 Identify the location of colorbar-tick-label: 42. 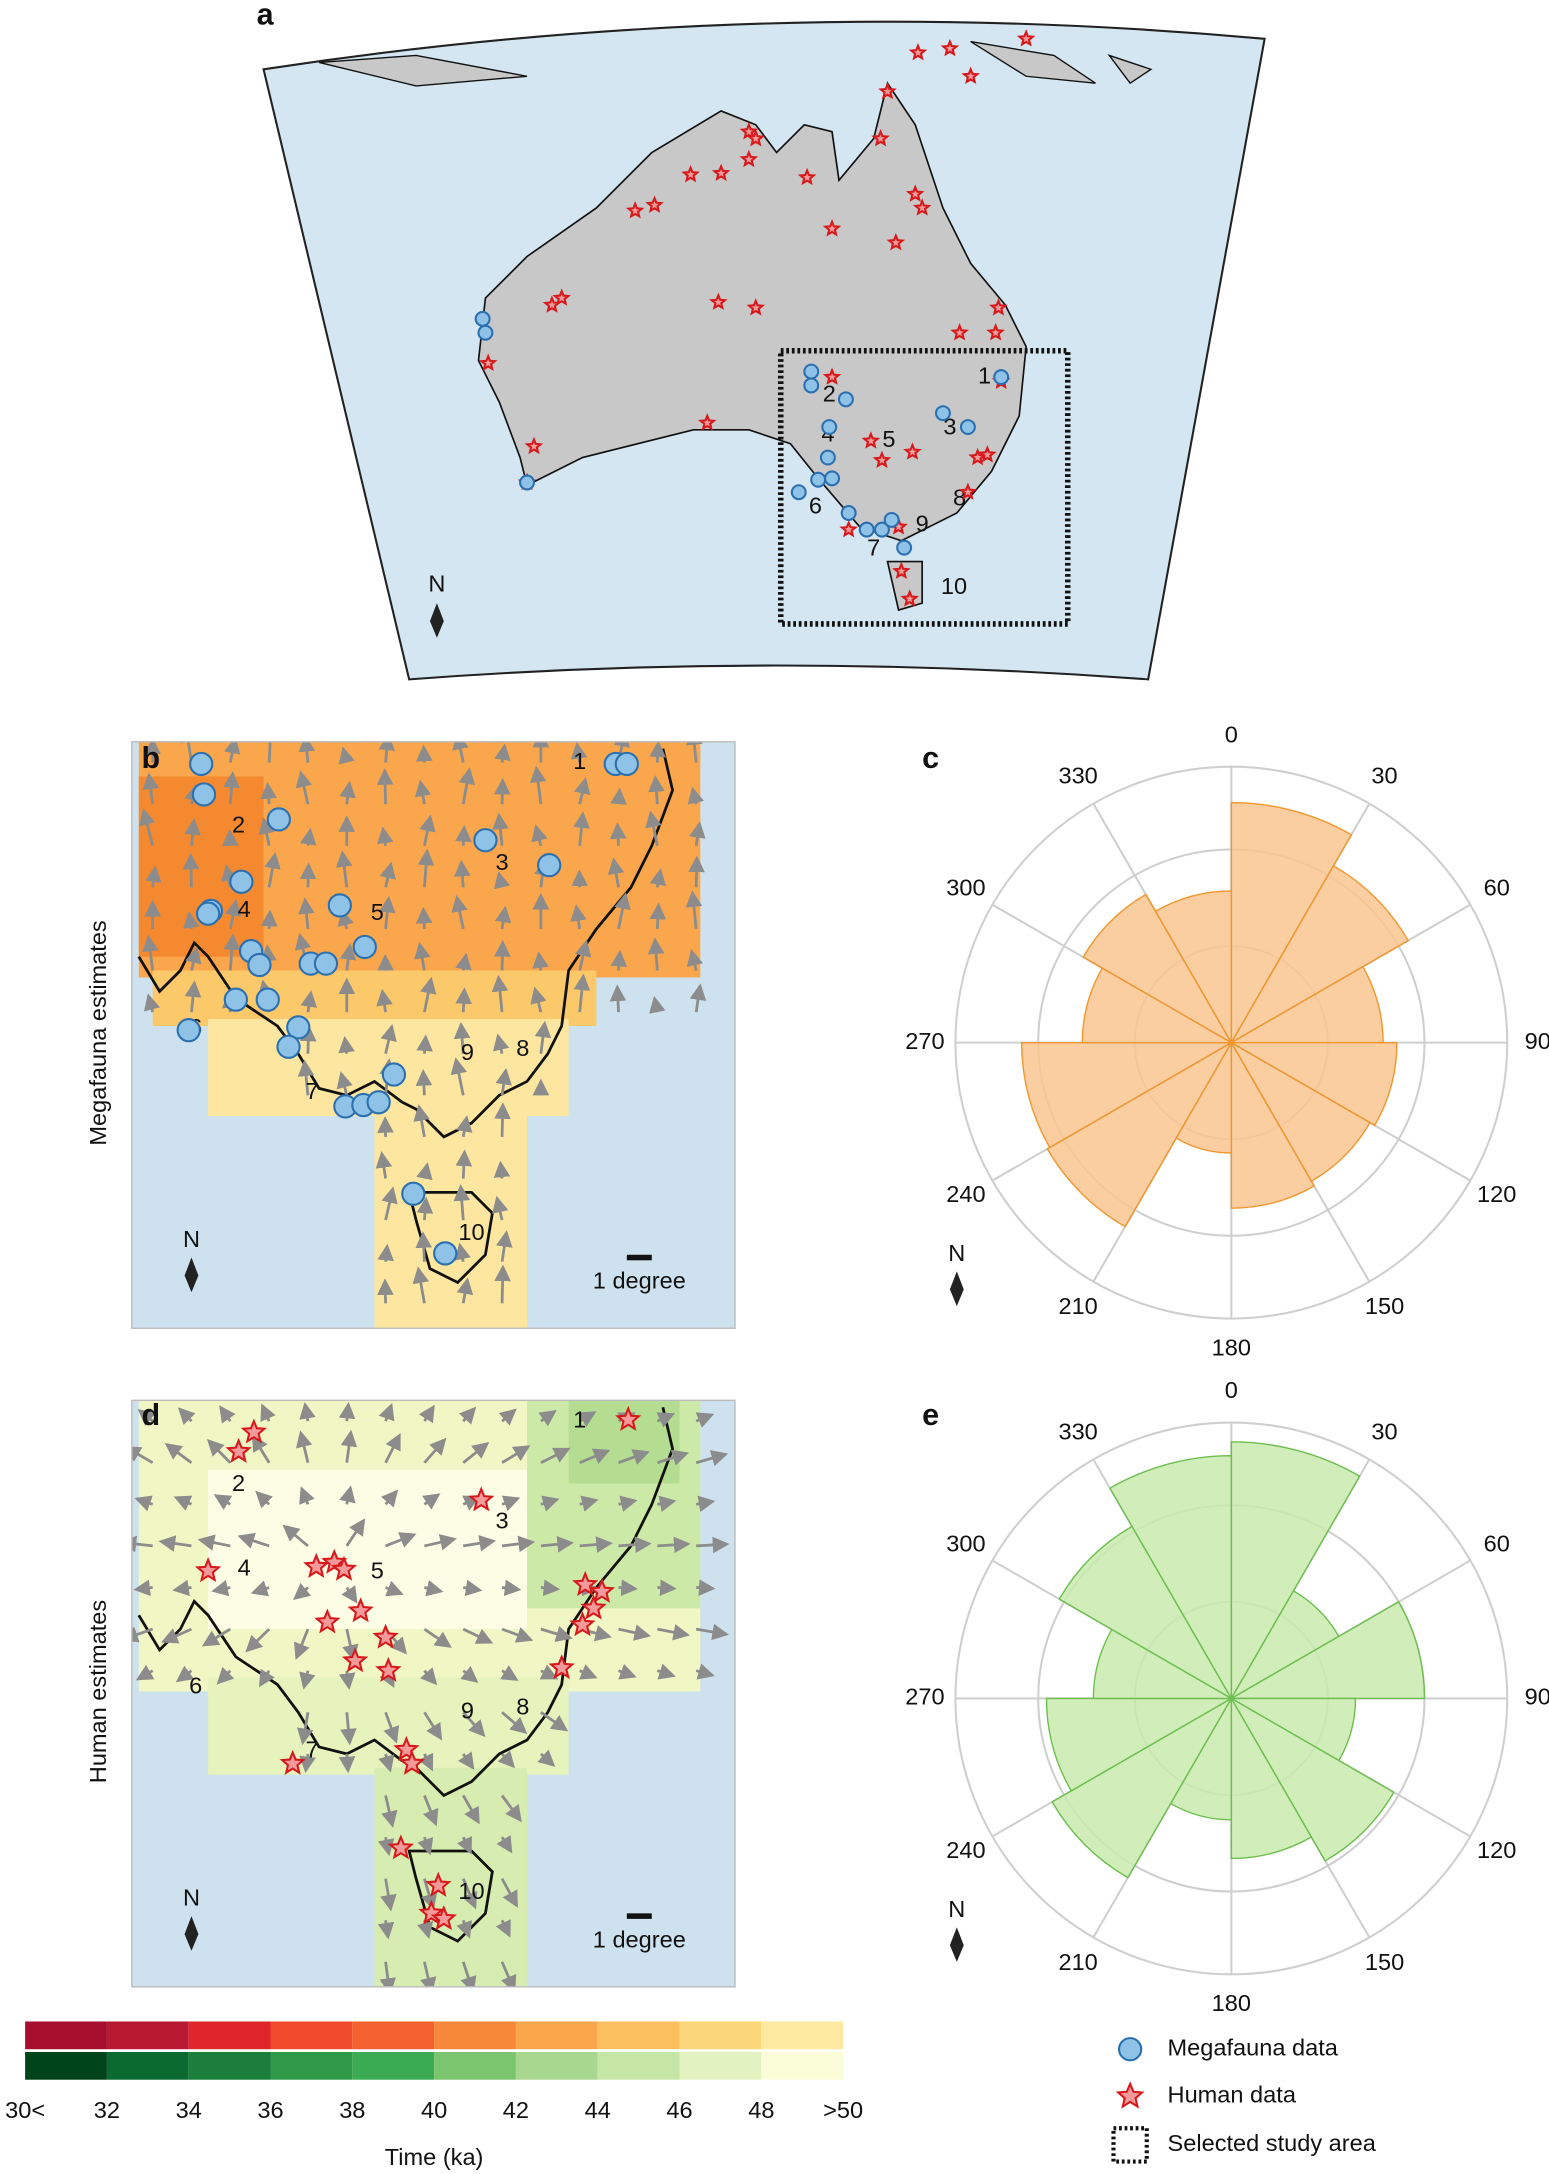
(516, 2110).